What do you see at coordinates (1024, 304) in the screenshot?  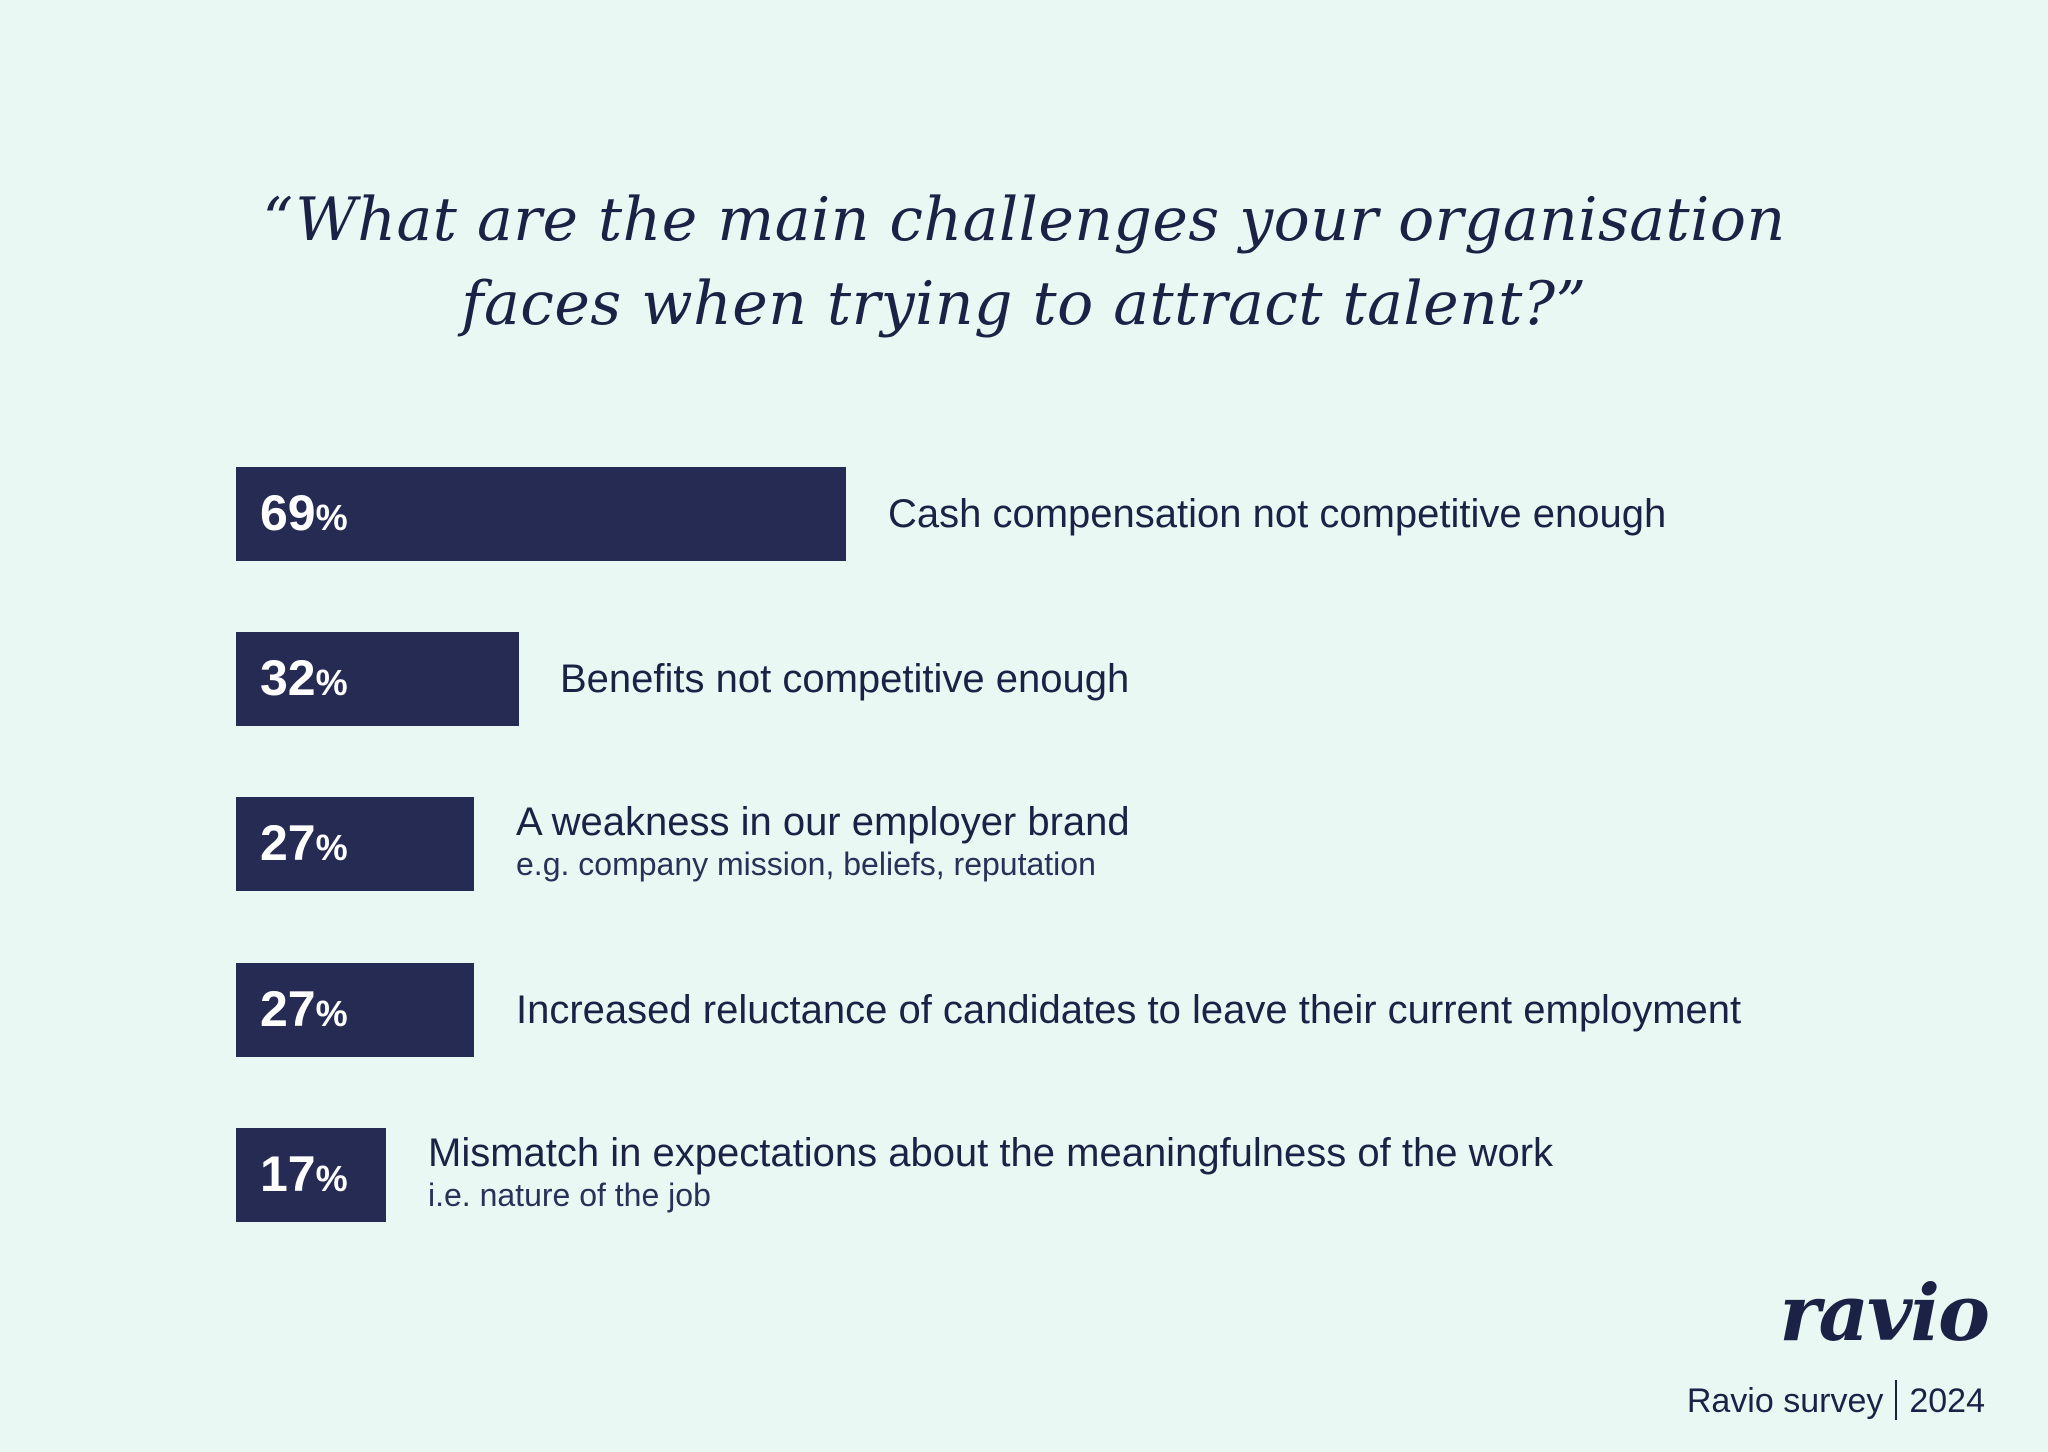 I see `chart-title-line-2: faces when trying to attract talent?”` at bounding box center [1024, 304].